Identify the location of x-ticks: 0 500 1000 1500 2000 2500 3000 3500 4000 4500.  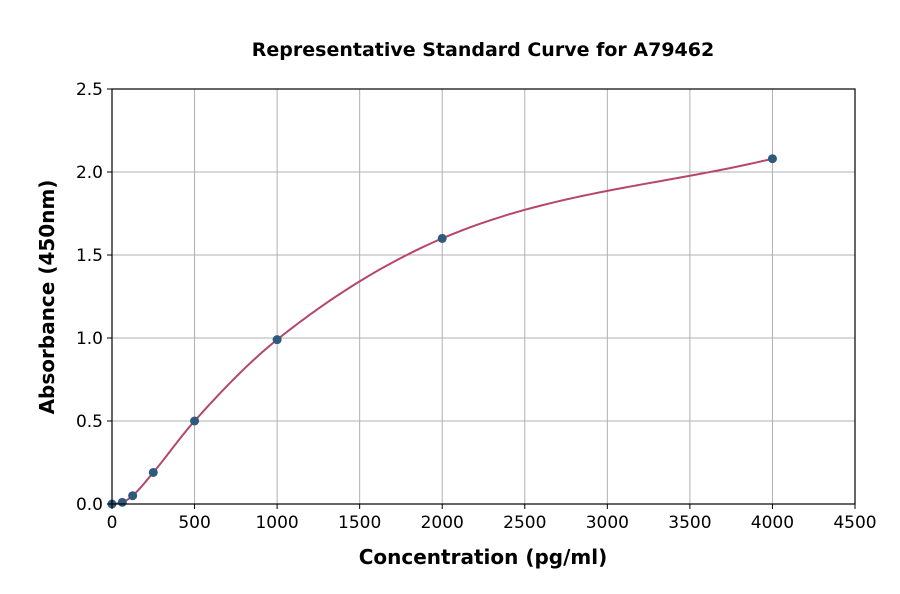
(492, 518).